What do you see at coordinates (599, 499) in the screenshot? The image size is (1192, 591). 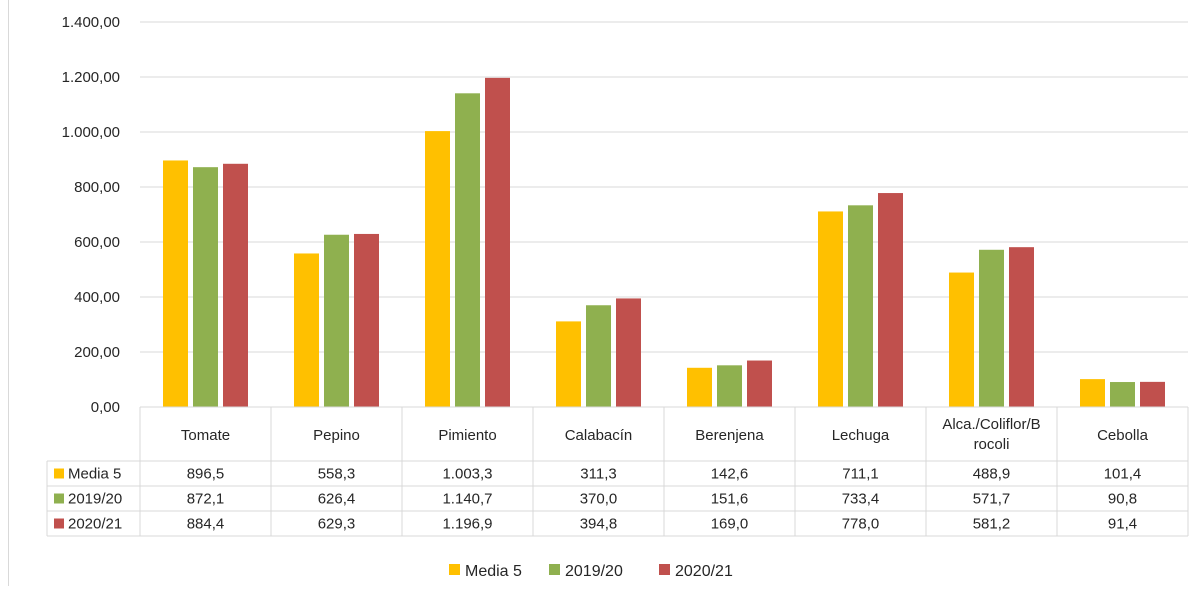 I see `data-table-value: 370,0` at bounding box center [599, 499].